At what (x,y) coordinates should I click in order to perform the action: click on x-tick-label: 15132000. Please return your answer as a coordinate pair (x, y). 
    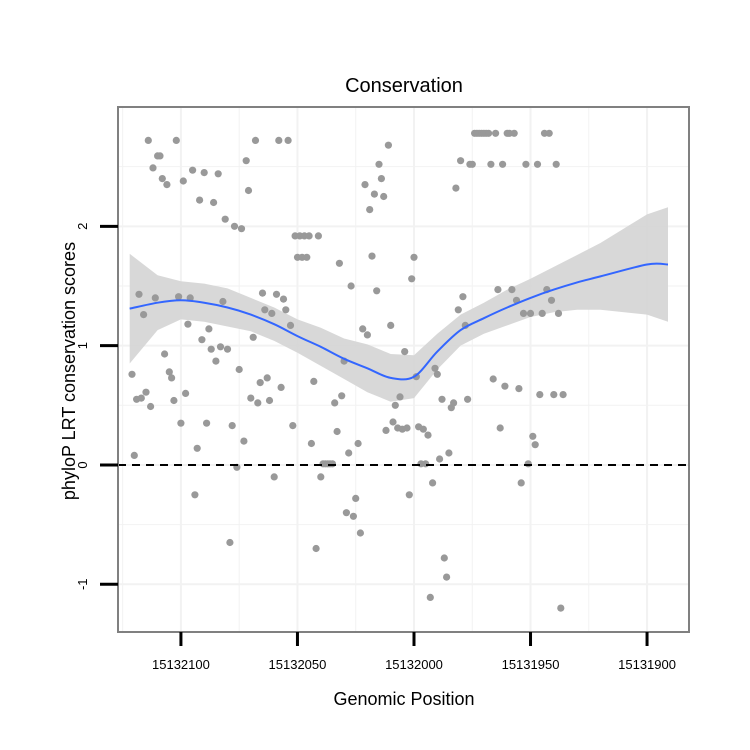
    Looking at the image, I should click on (414, 664).